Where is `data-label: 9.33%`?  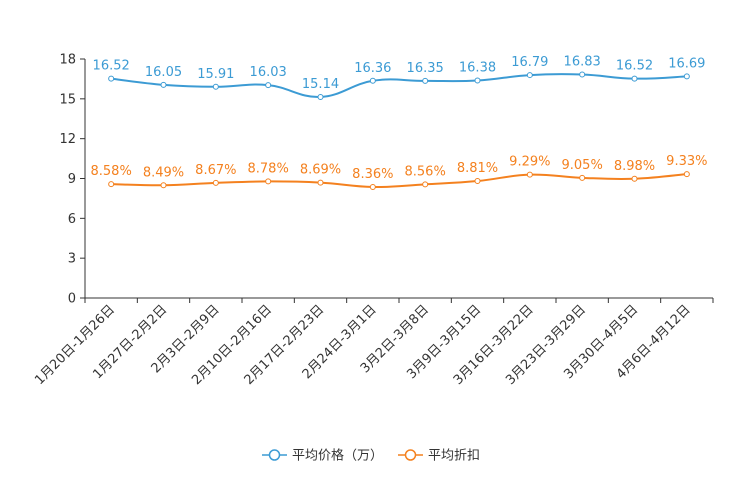 data-label: 9.33% is located at coordinates (686, 161).